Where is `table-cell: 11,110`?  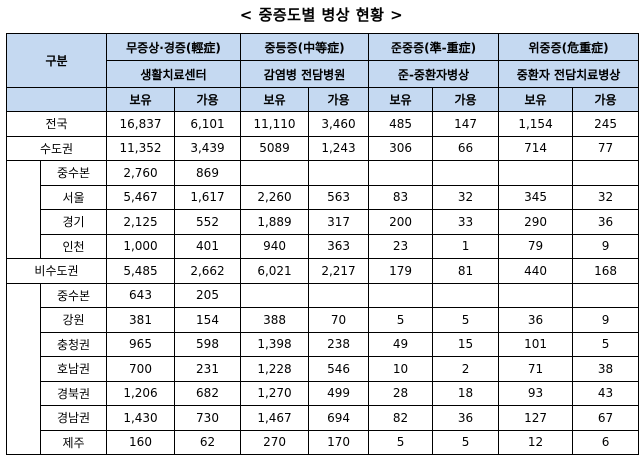 table-cell: 11,110 is located at coordinates (275, 124).